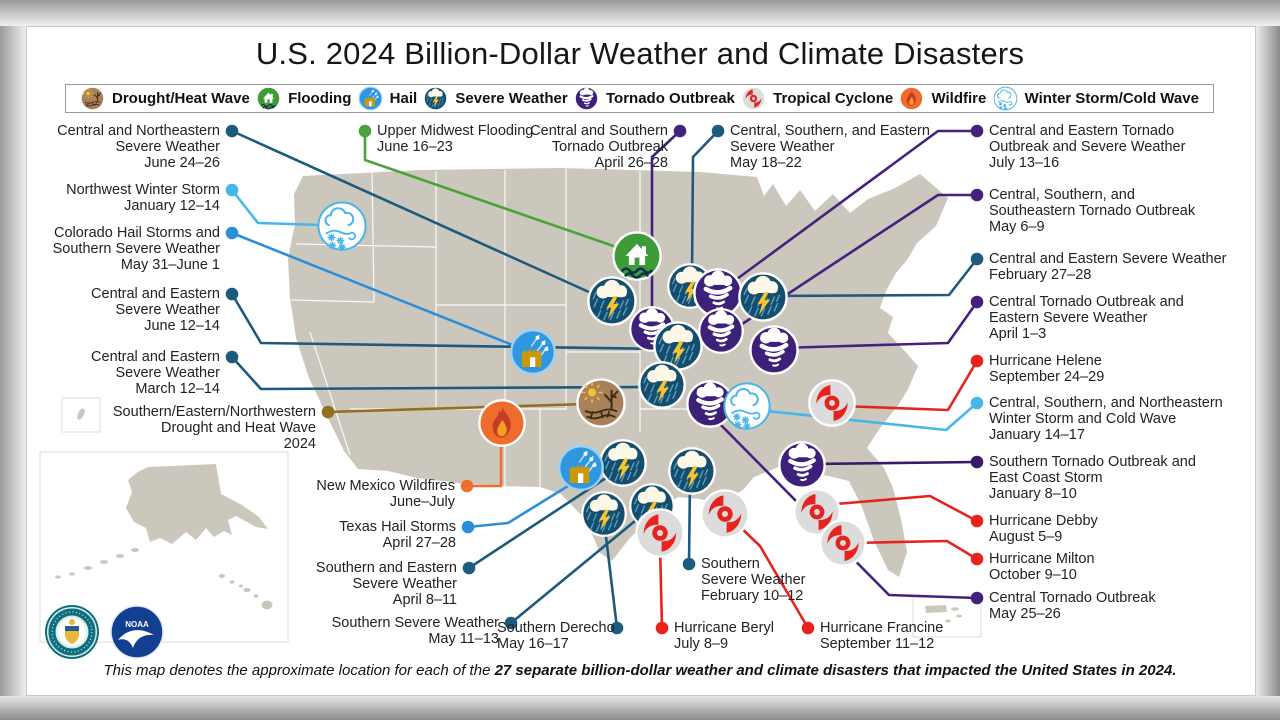 Image resolution: width=1280 pixels, height=720 pixels. Describe the element at coordinates (833, 98) in the screenshot. I see `legend-label: Tropical Cyclone` at that location.